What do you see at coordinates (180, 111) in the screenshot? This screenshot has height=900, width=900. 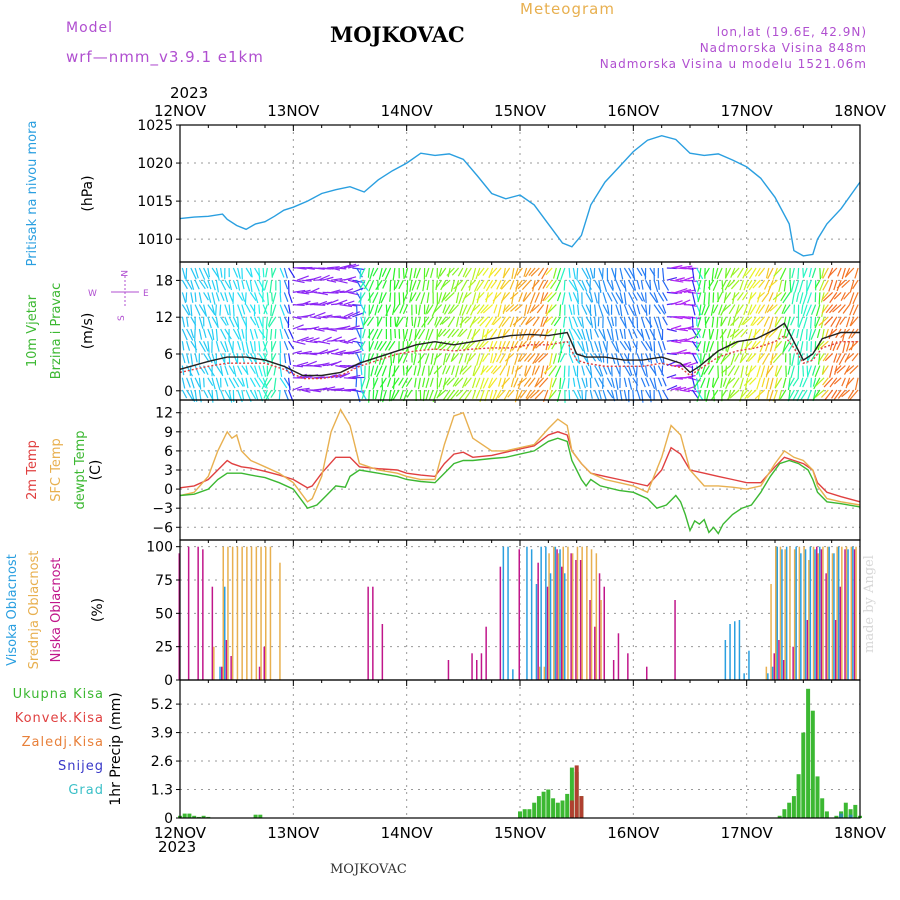 I see `x-tick-label: 12NOV` at bounding box center [180, 111].